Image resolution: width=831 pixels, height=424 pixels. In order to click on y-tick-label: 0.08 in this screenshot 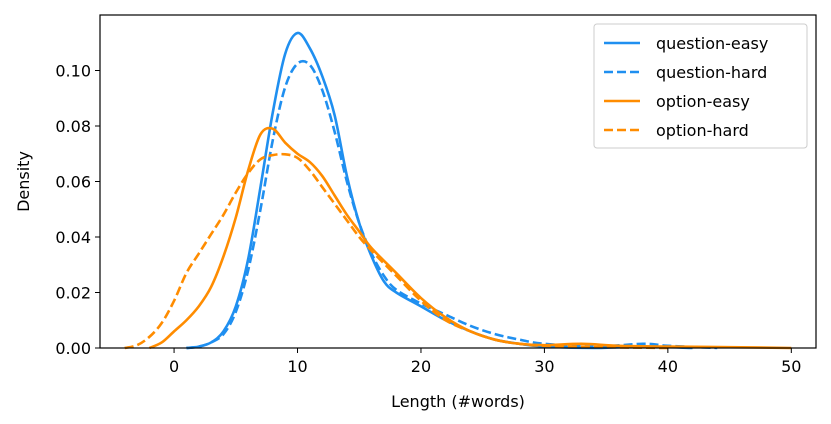, I will do `click(73, 126)`.